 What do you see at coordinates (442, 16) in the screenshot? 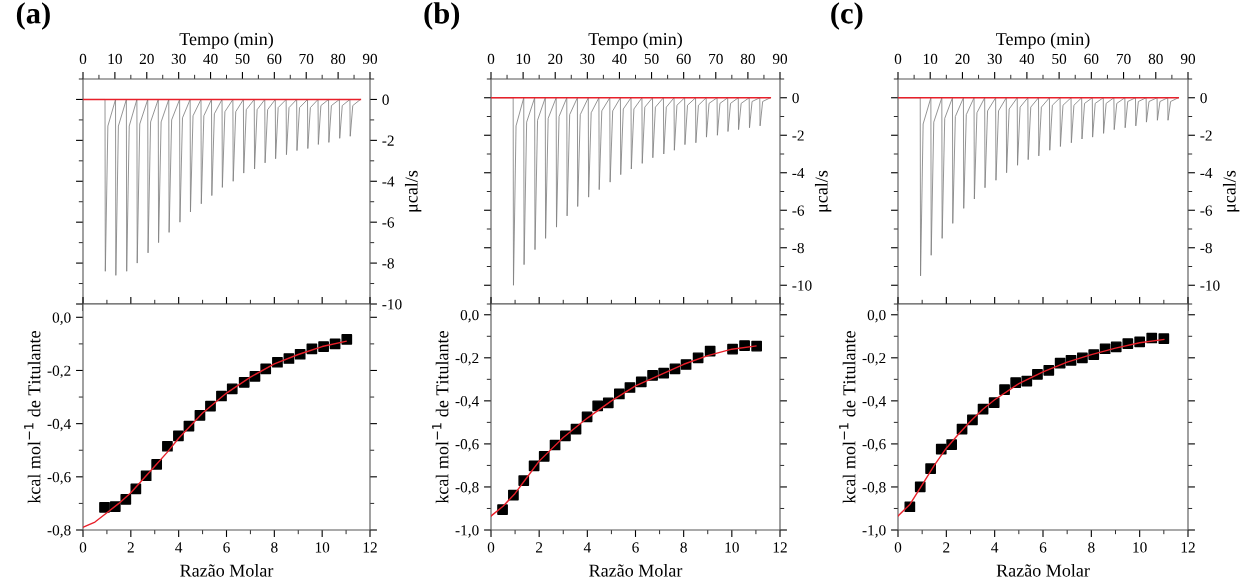
I see `chart-title: (b)` at bounding box center [442, 16].